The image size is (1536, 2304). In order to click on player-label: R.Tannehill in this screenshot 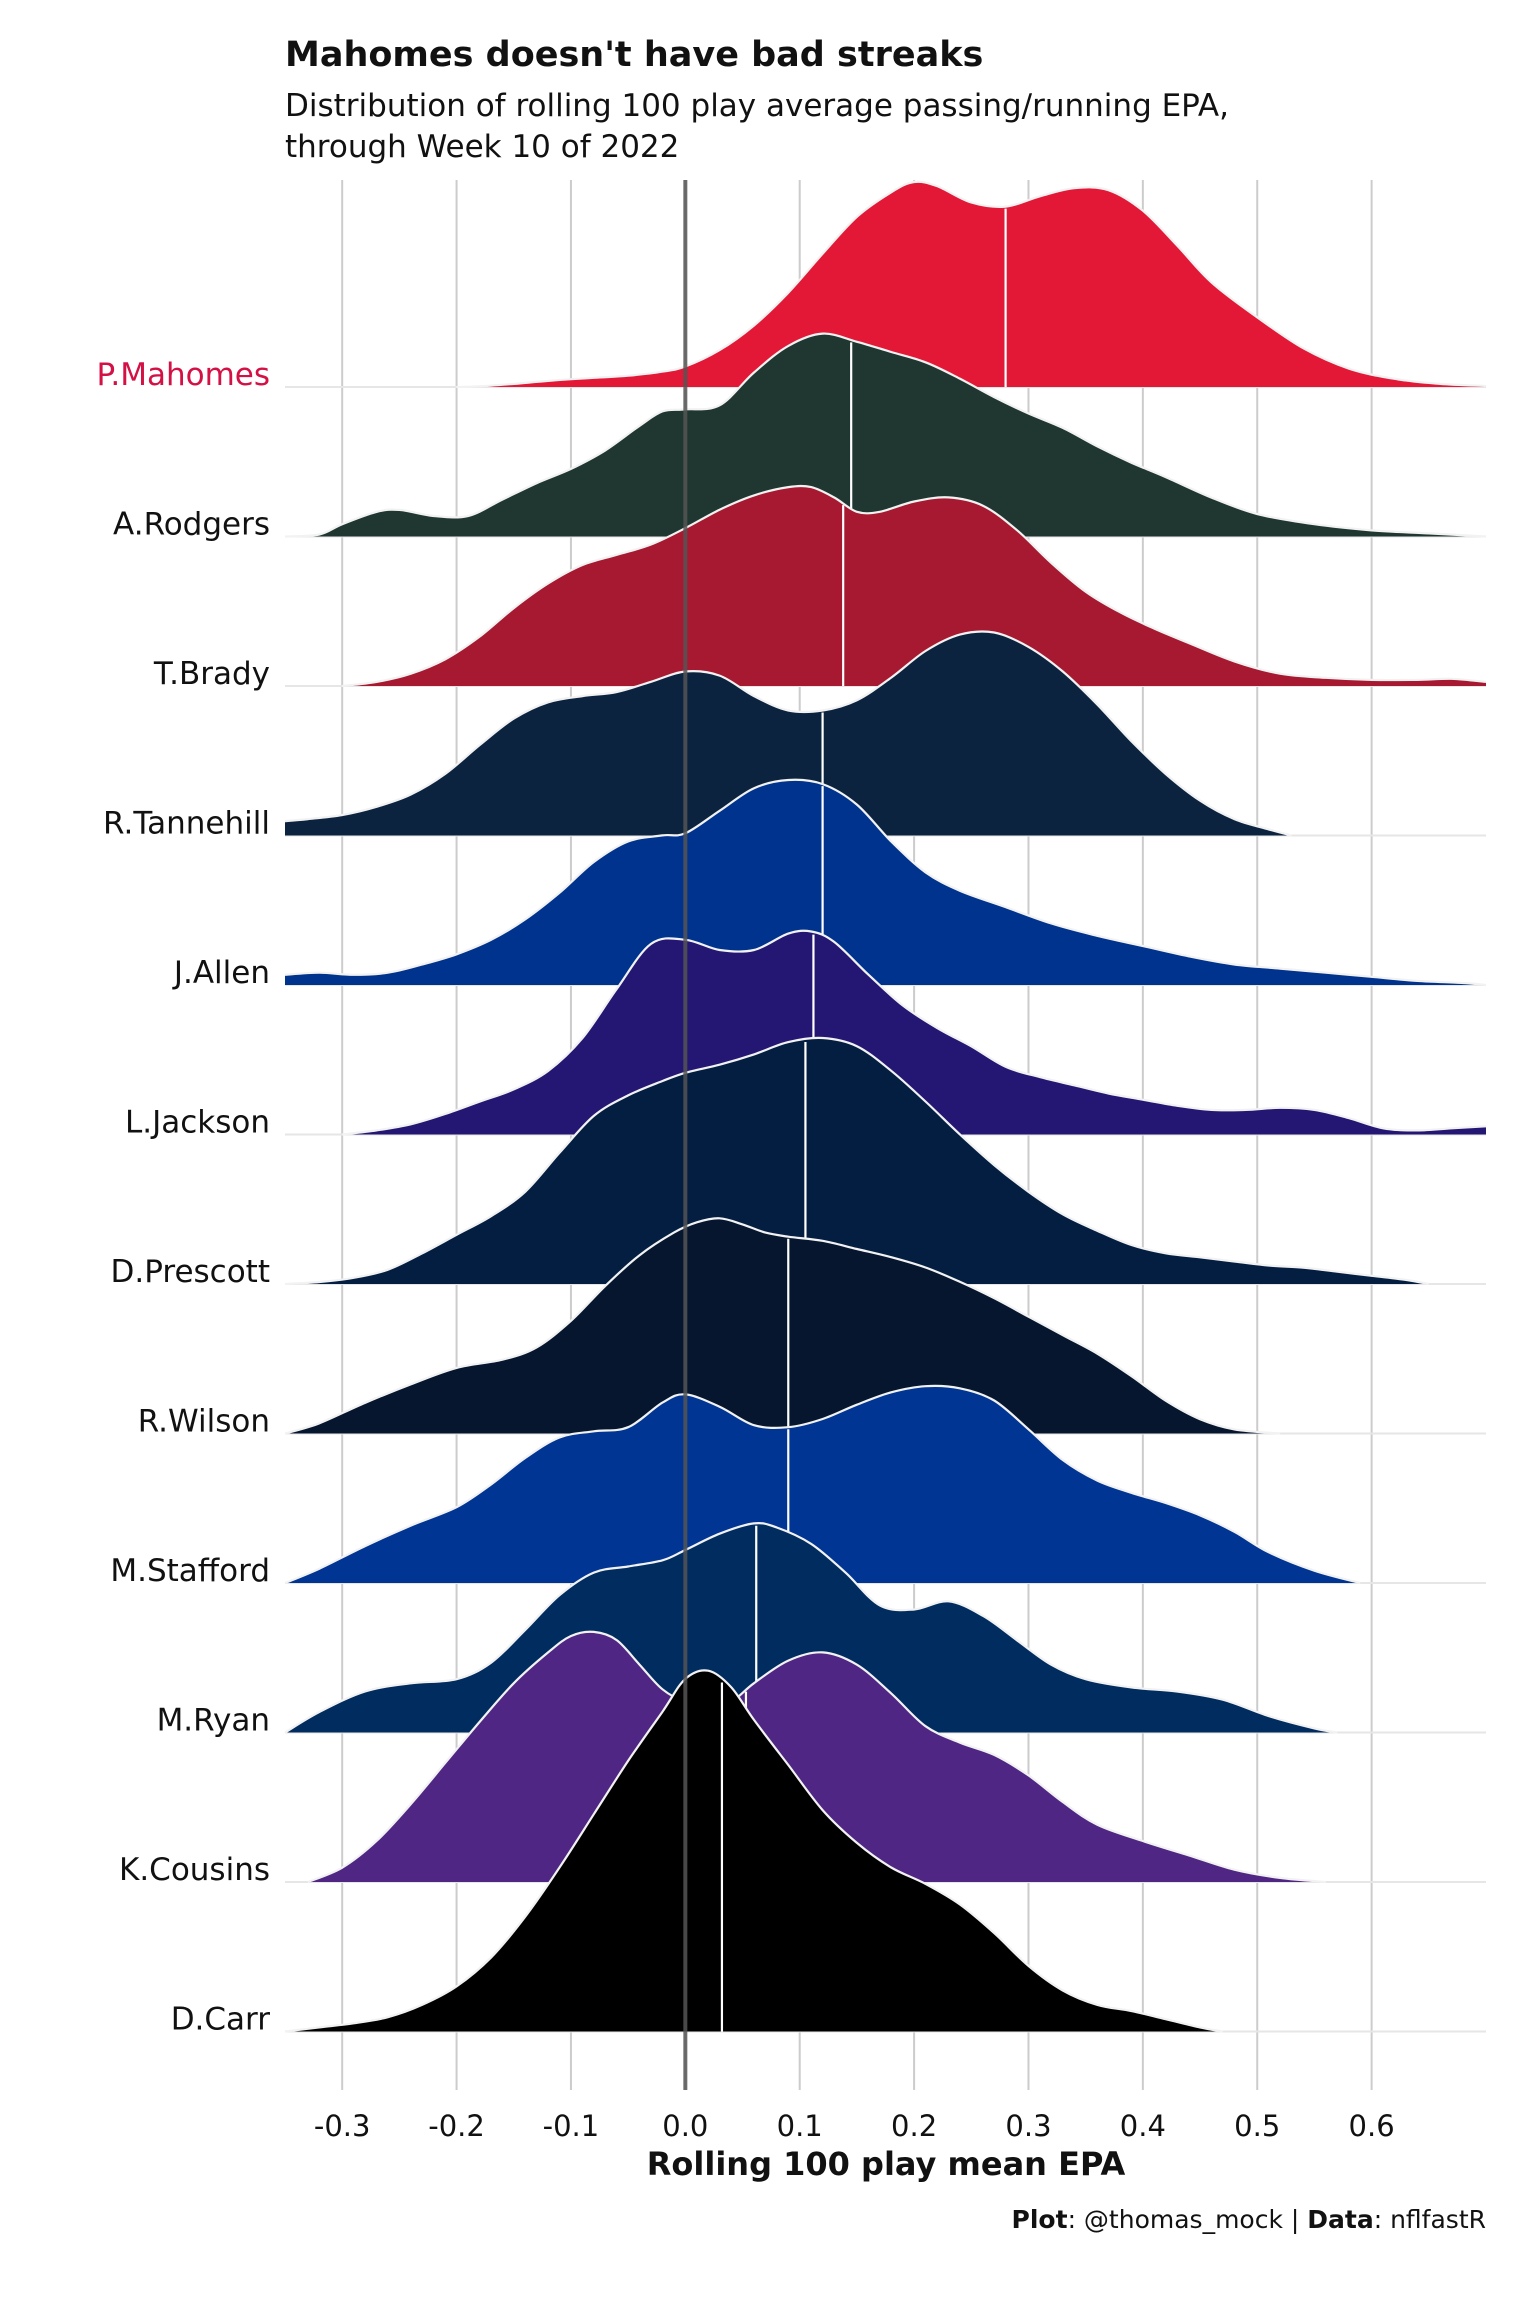, I will do `click(186, 824)`.